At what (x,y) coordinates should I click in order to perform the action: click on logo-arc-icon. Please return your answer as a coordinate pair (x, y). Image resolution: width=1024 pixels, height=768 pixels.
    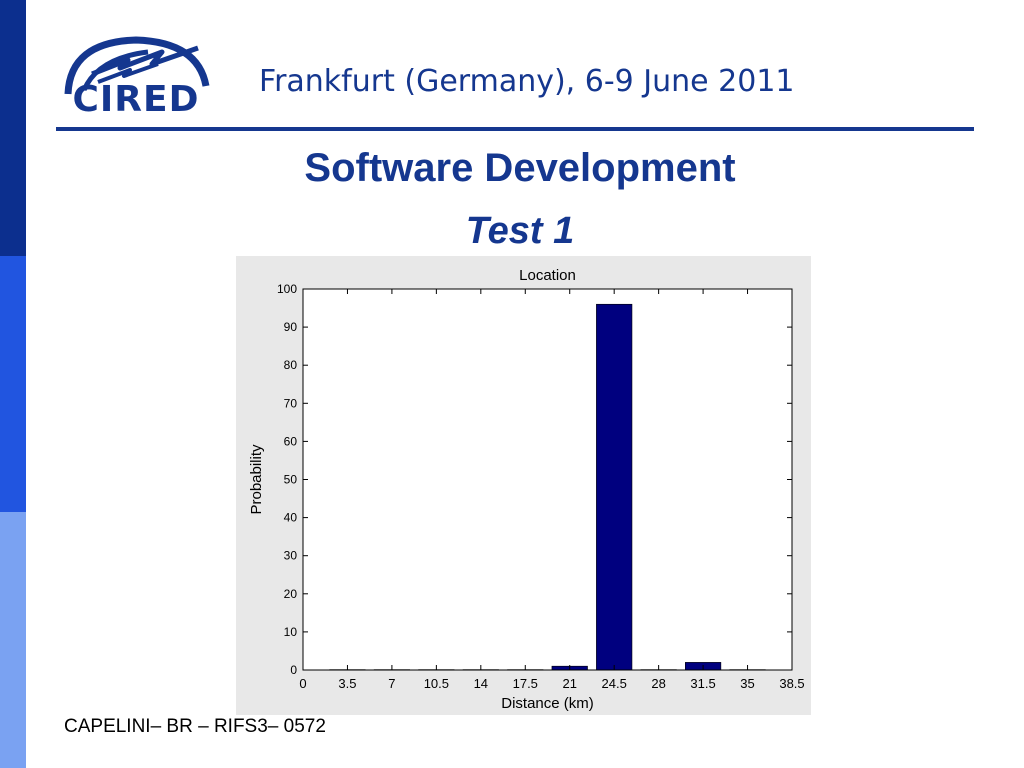
    Looking at the image, I should click on (137, 65).